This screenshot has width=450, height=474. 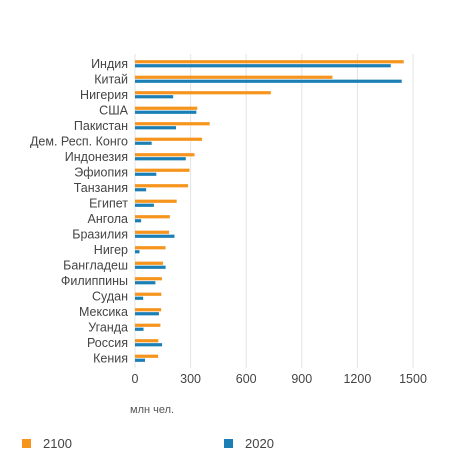 What do you see at coordinates (100, 234) in the screenshot?
I see `category-label: Бразилия` at bounding box center [100, 234].